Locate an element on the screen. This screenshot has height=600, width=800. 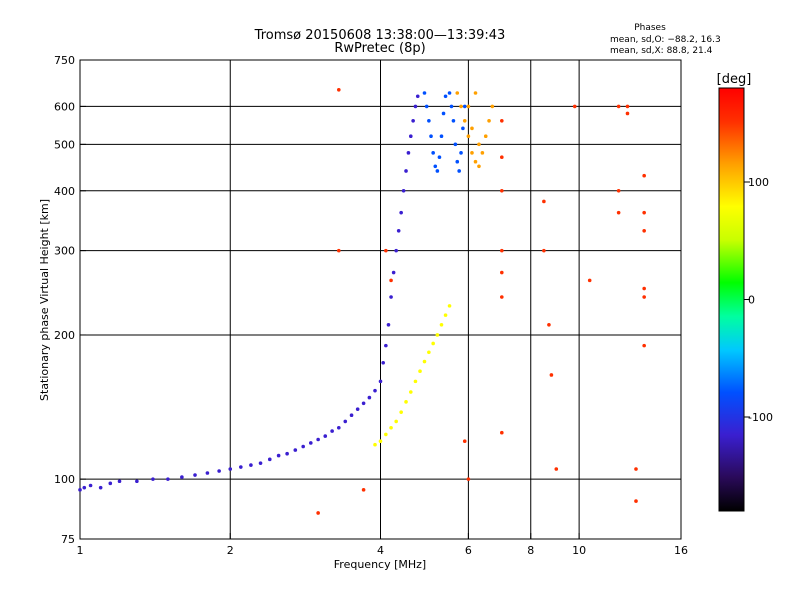
colorbar-ticks: 100 0 -100 is located at coordinates (758, 300).